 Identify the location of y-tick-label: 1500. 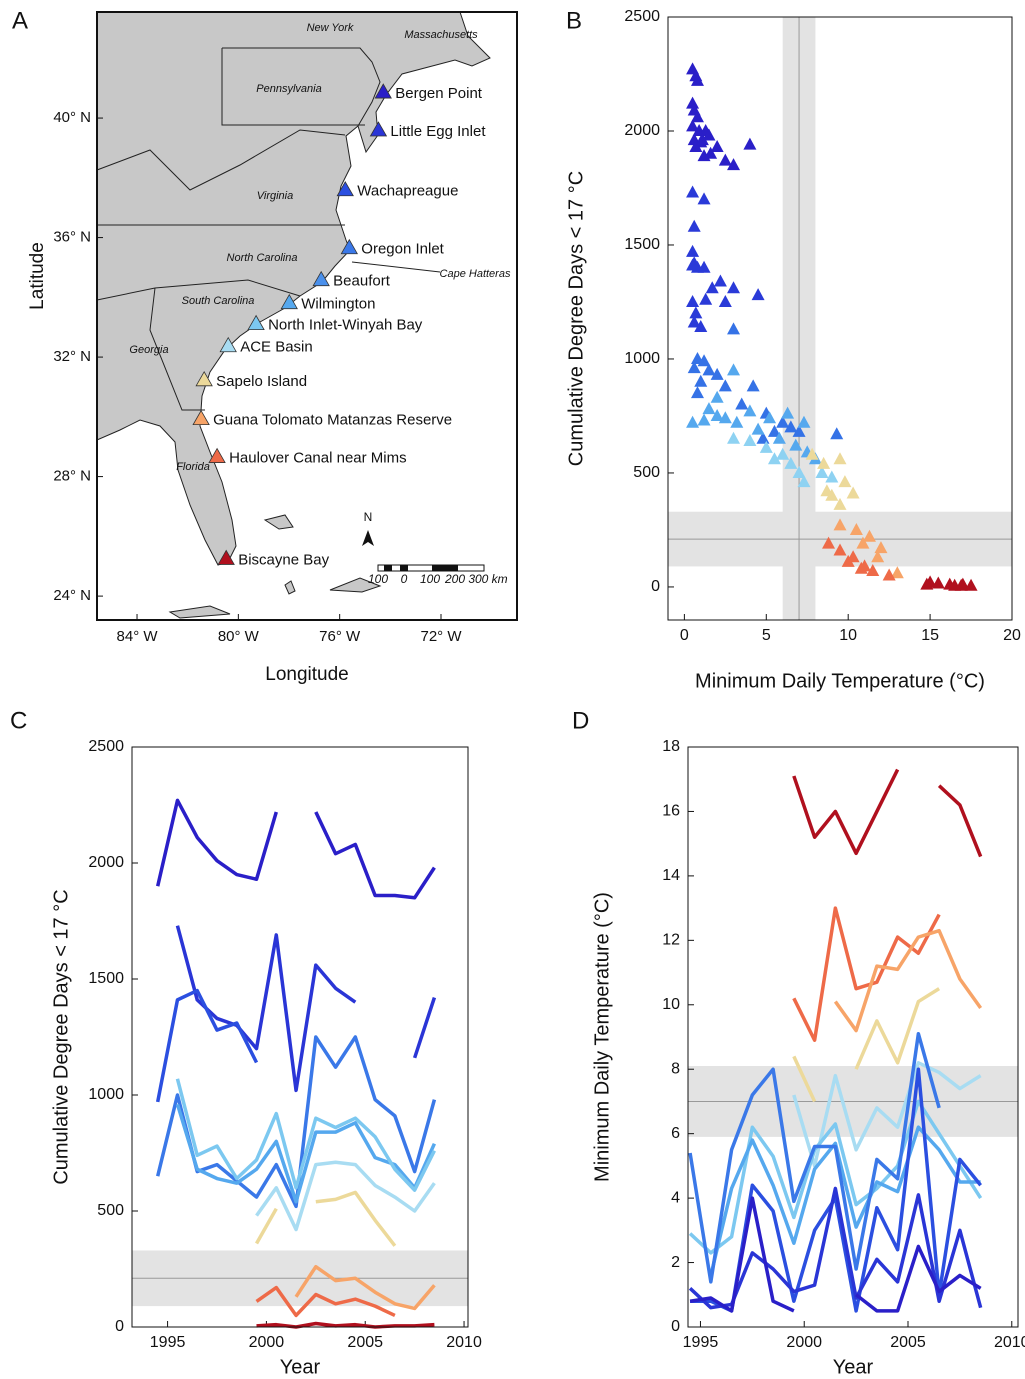
(106, 978).